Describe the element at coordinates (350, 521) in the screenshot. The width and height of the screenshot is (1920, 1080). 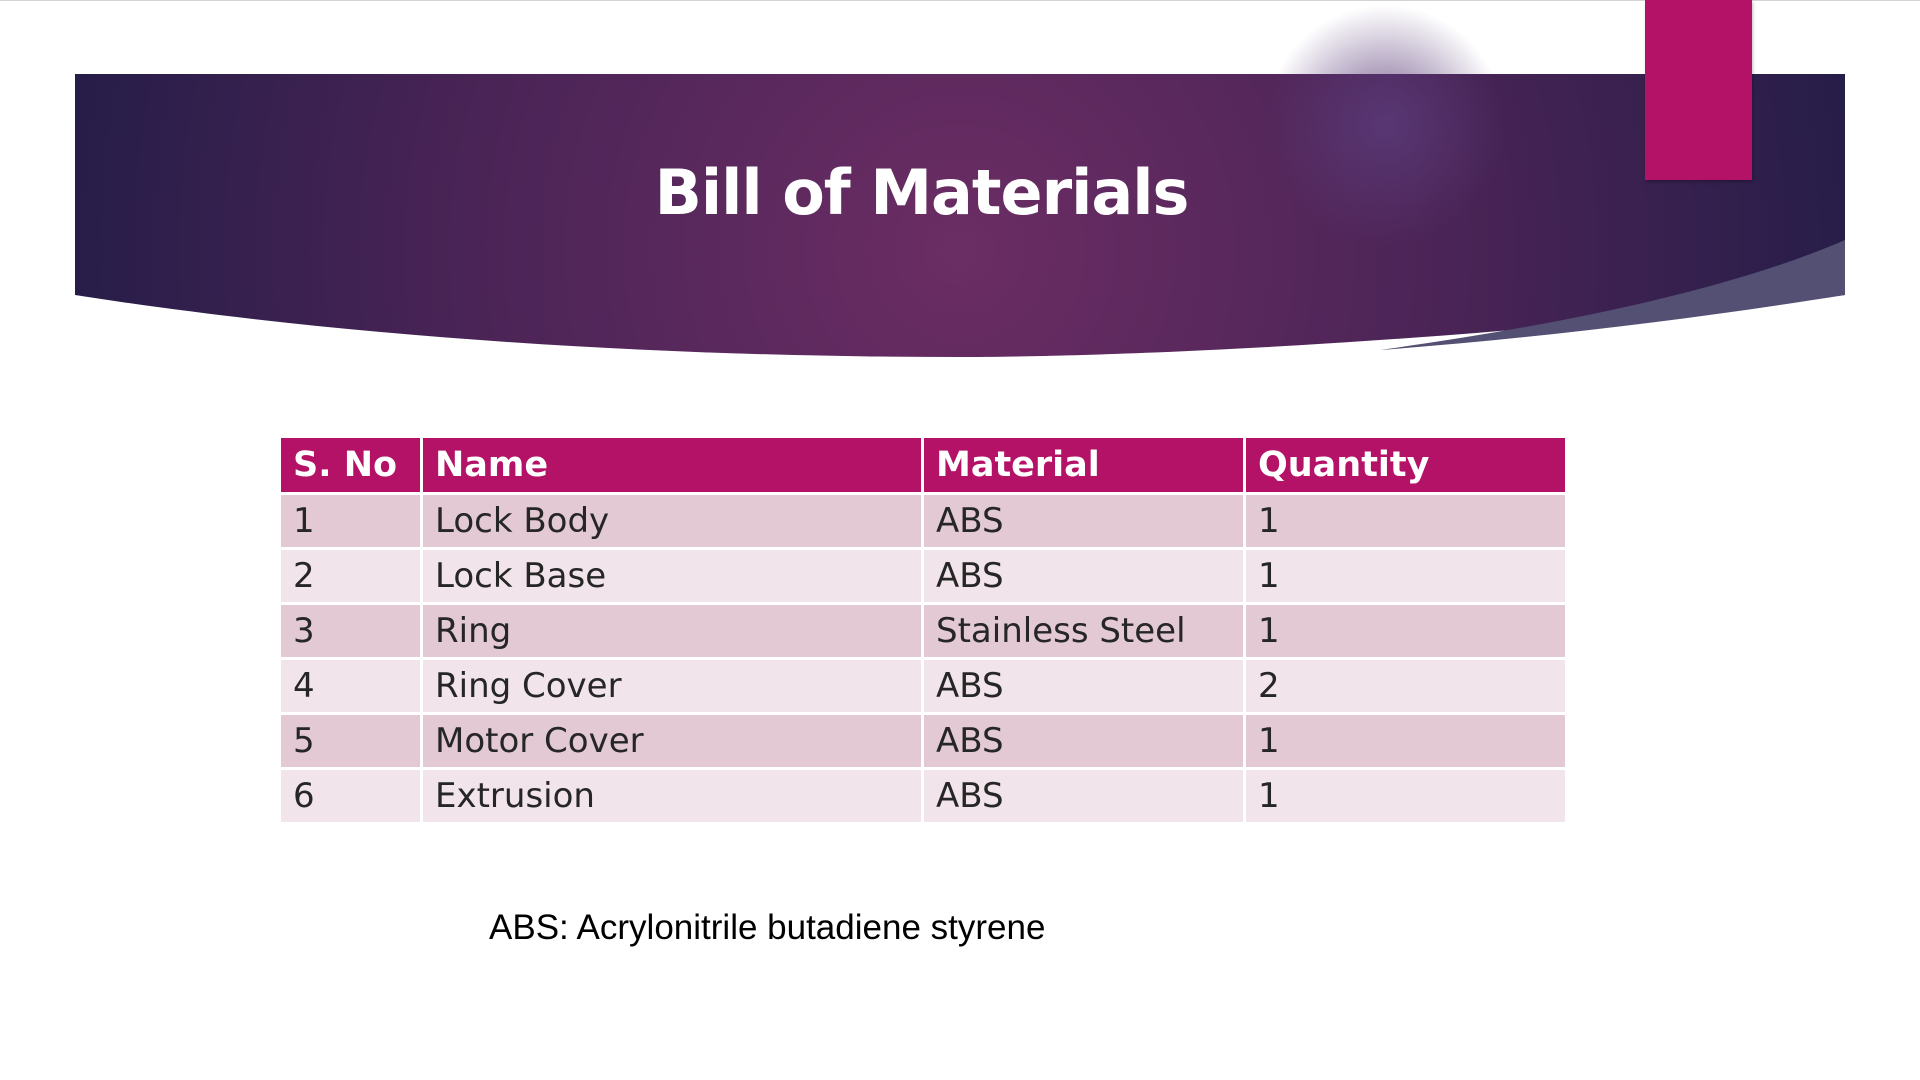
I see `cell-sno: 1` at that location.